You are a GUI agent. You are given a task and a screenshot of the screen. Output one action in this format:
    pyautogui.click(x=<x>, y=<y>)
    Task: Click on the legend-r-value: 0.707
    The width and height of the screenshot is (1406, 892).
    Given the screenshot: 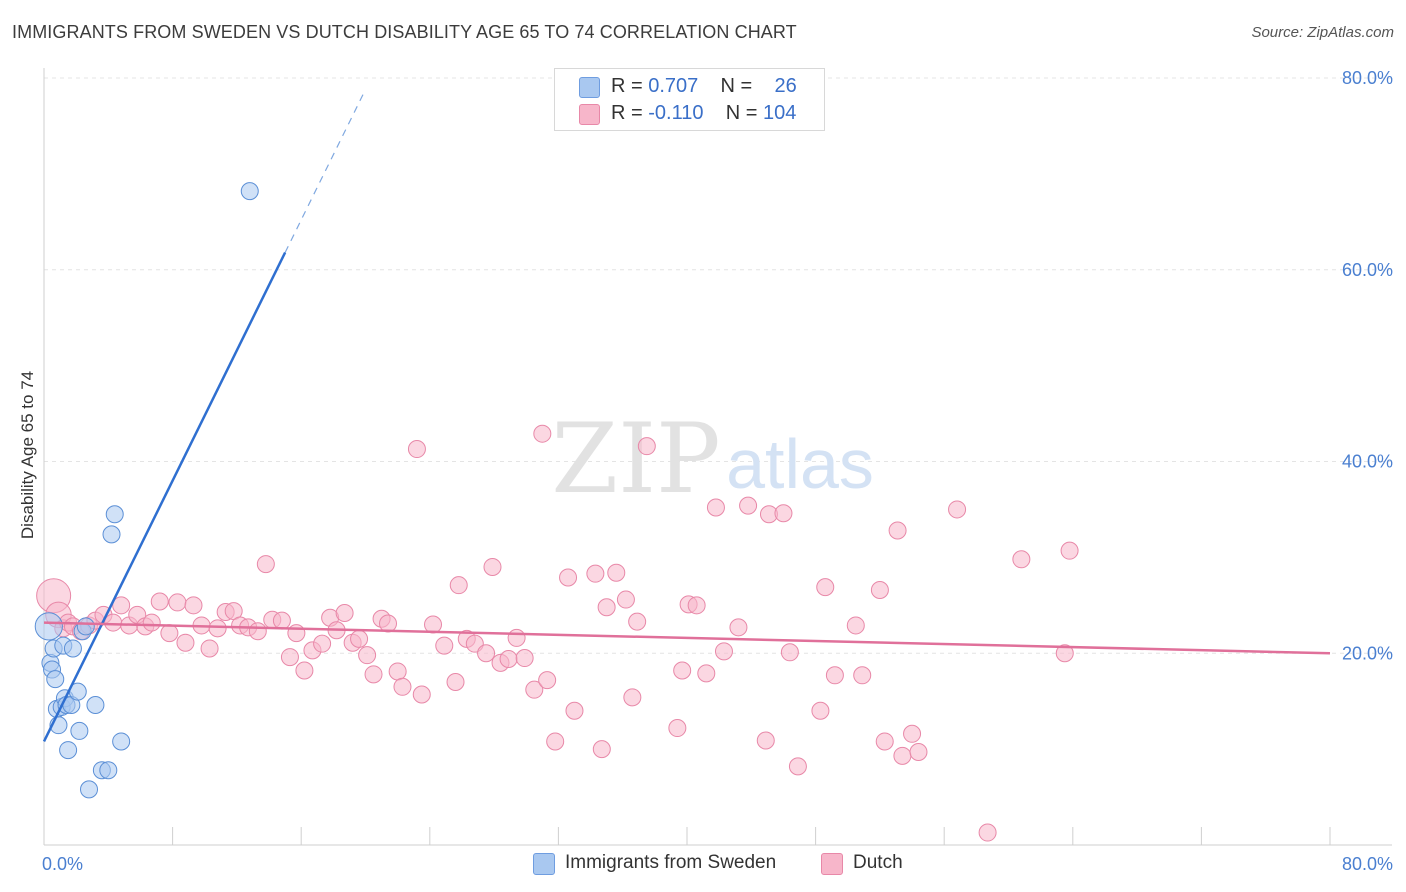 What is the action you would take?
    pyautogui.click(x=673, y=86)
    